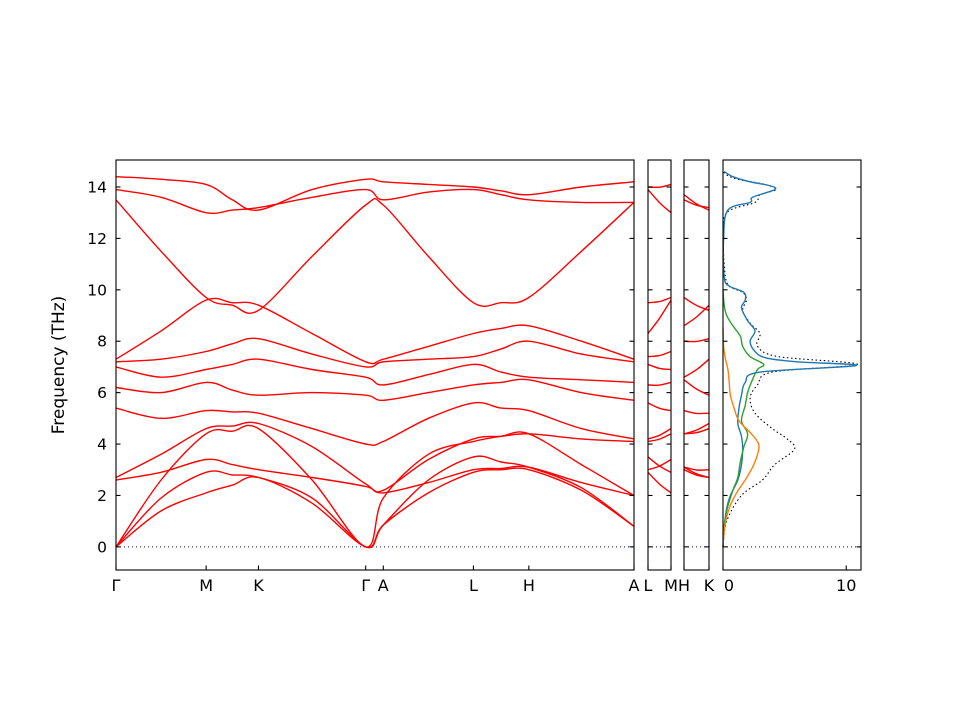 The image size is (960, 724). I want to click on axes-box-hk, so click(696, 365).